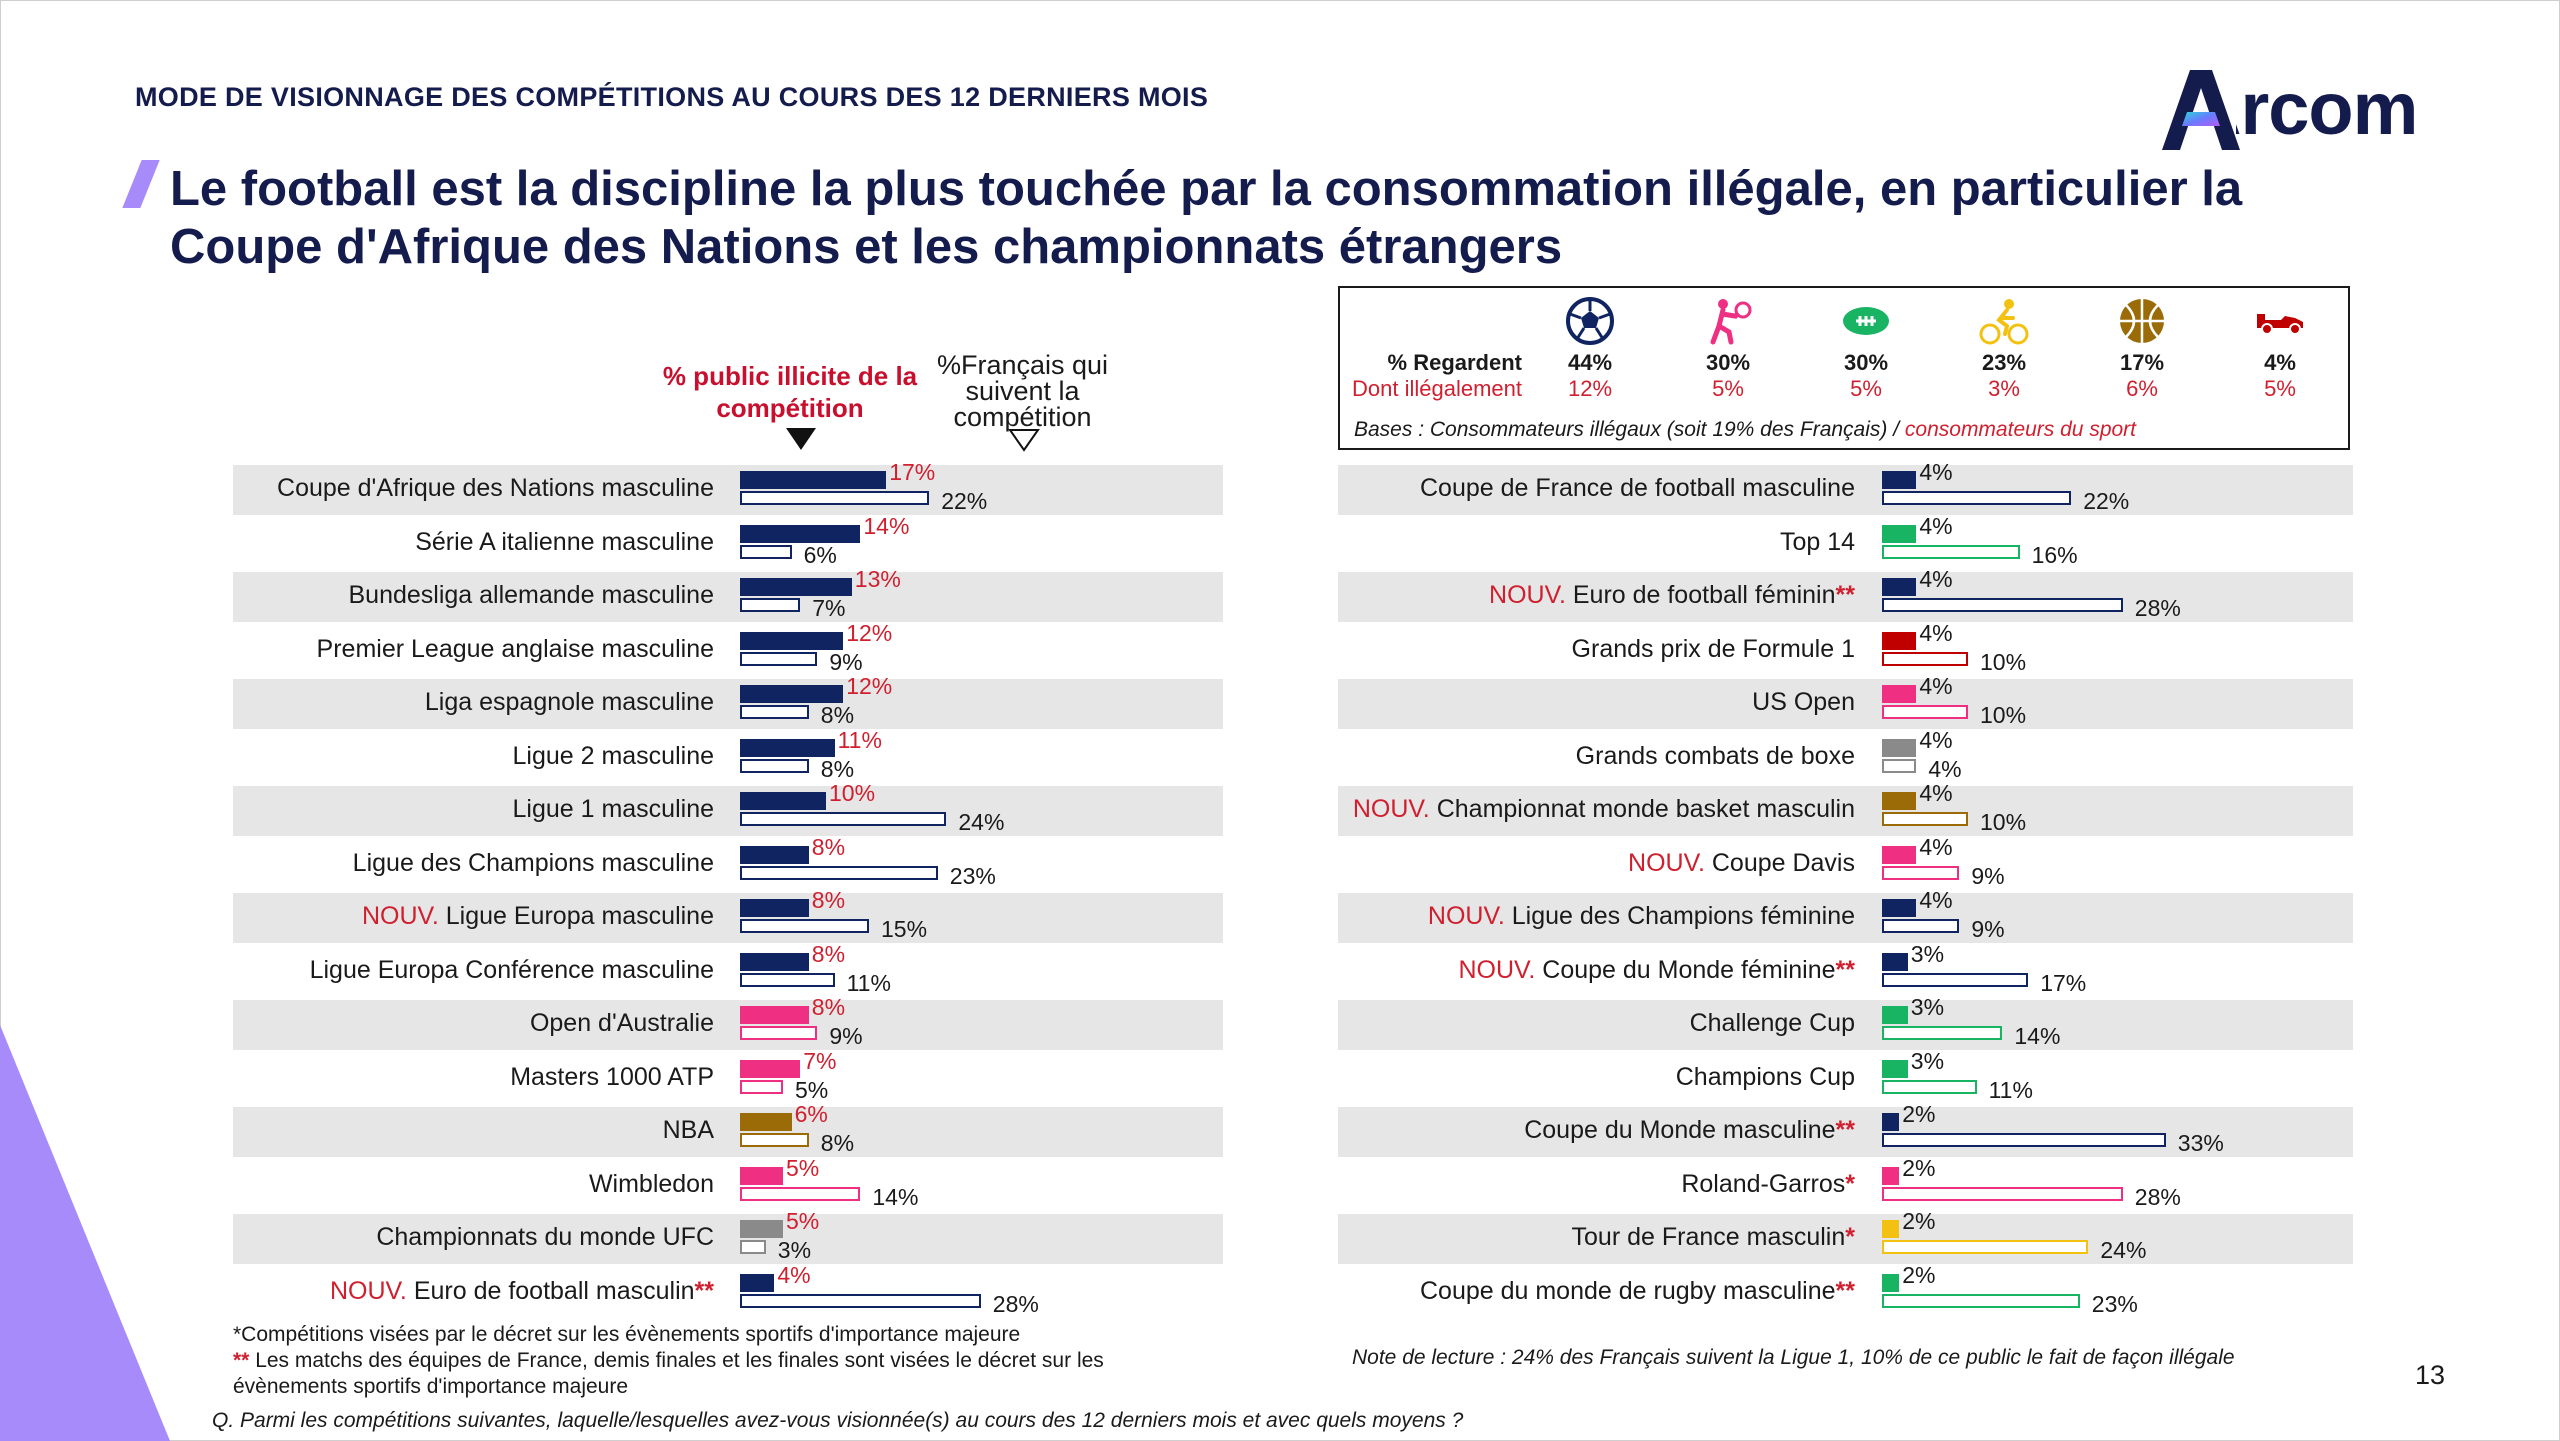  Describe the element at coordinates (912, 472) in the screenshot. I see `value-label-illicit: 17%` at that location.